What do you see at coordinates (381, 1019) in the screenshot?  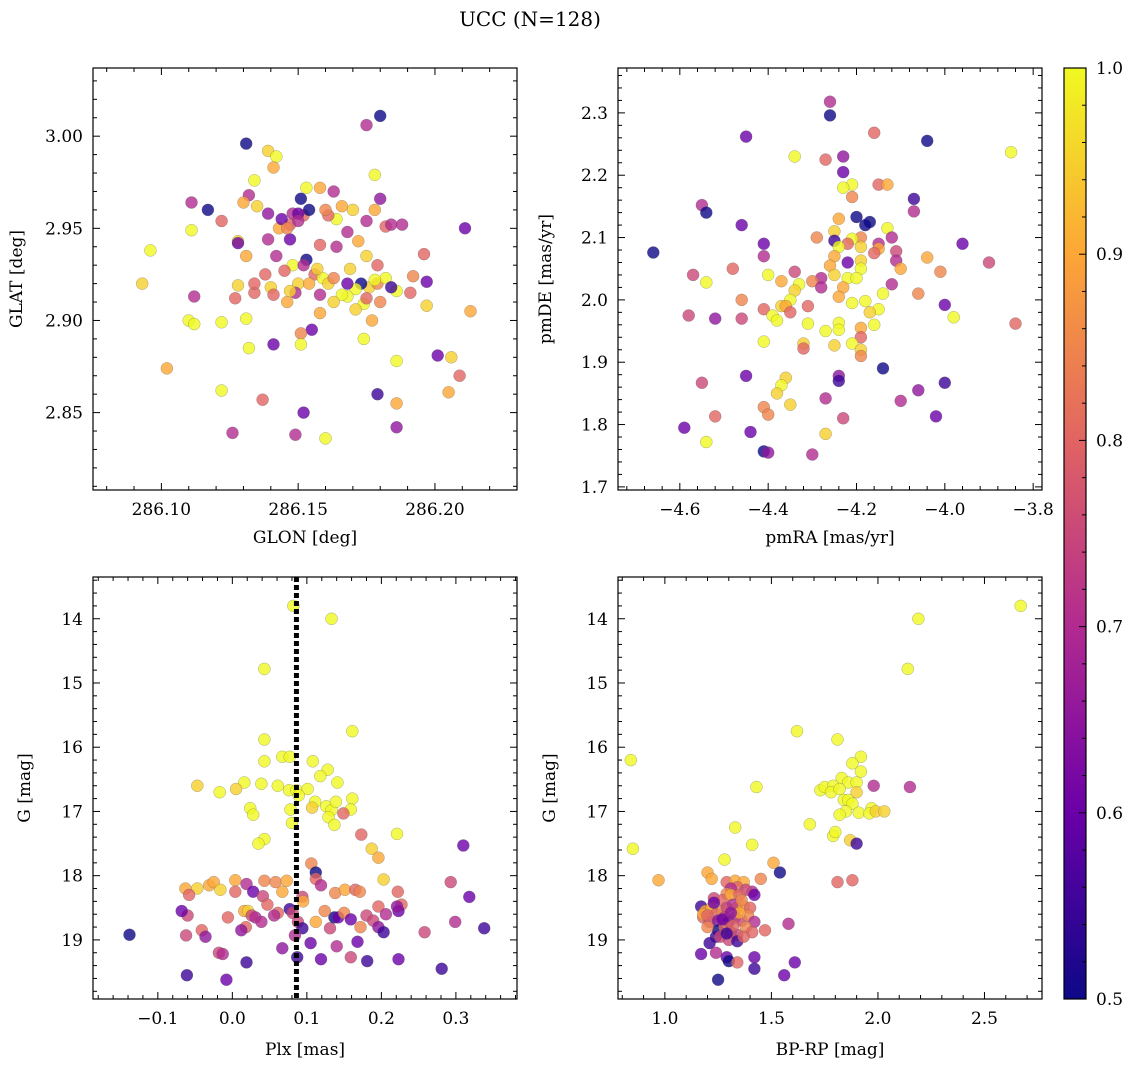 I see `x-tick-label: 0.2` at bounding box center [381, 1019].